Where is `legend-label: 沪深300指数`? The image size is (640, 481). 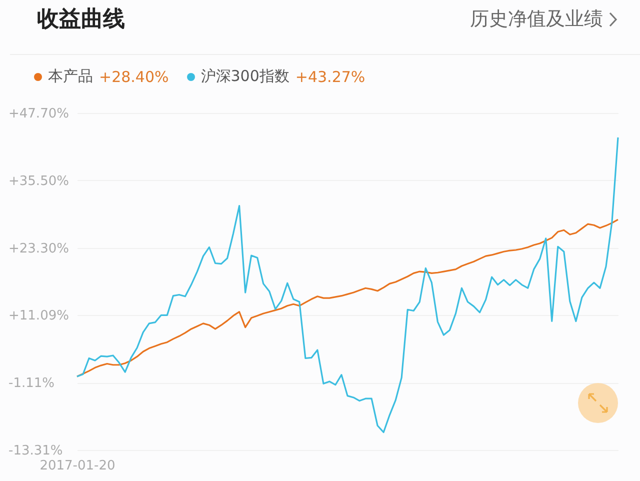 legend-label: 沪深300指数 is located at coordinates (245, 76).